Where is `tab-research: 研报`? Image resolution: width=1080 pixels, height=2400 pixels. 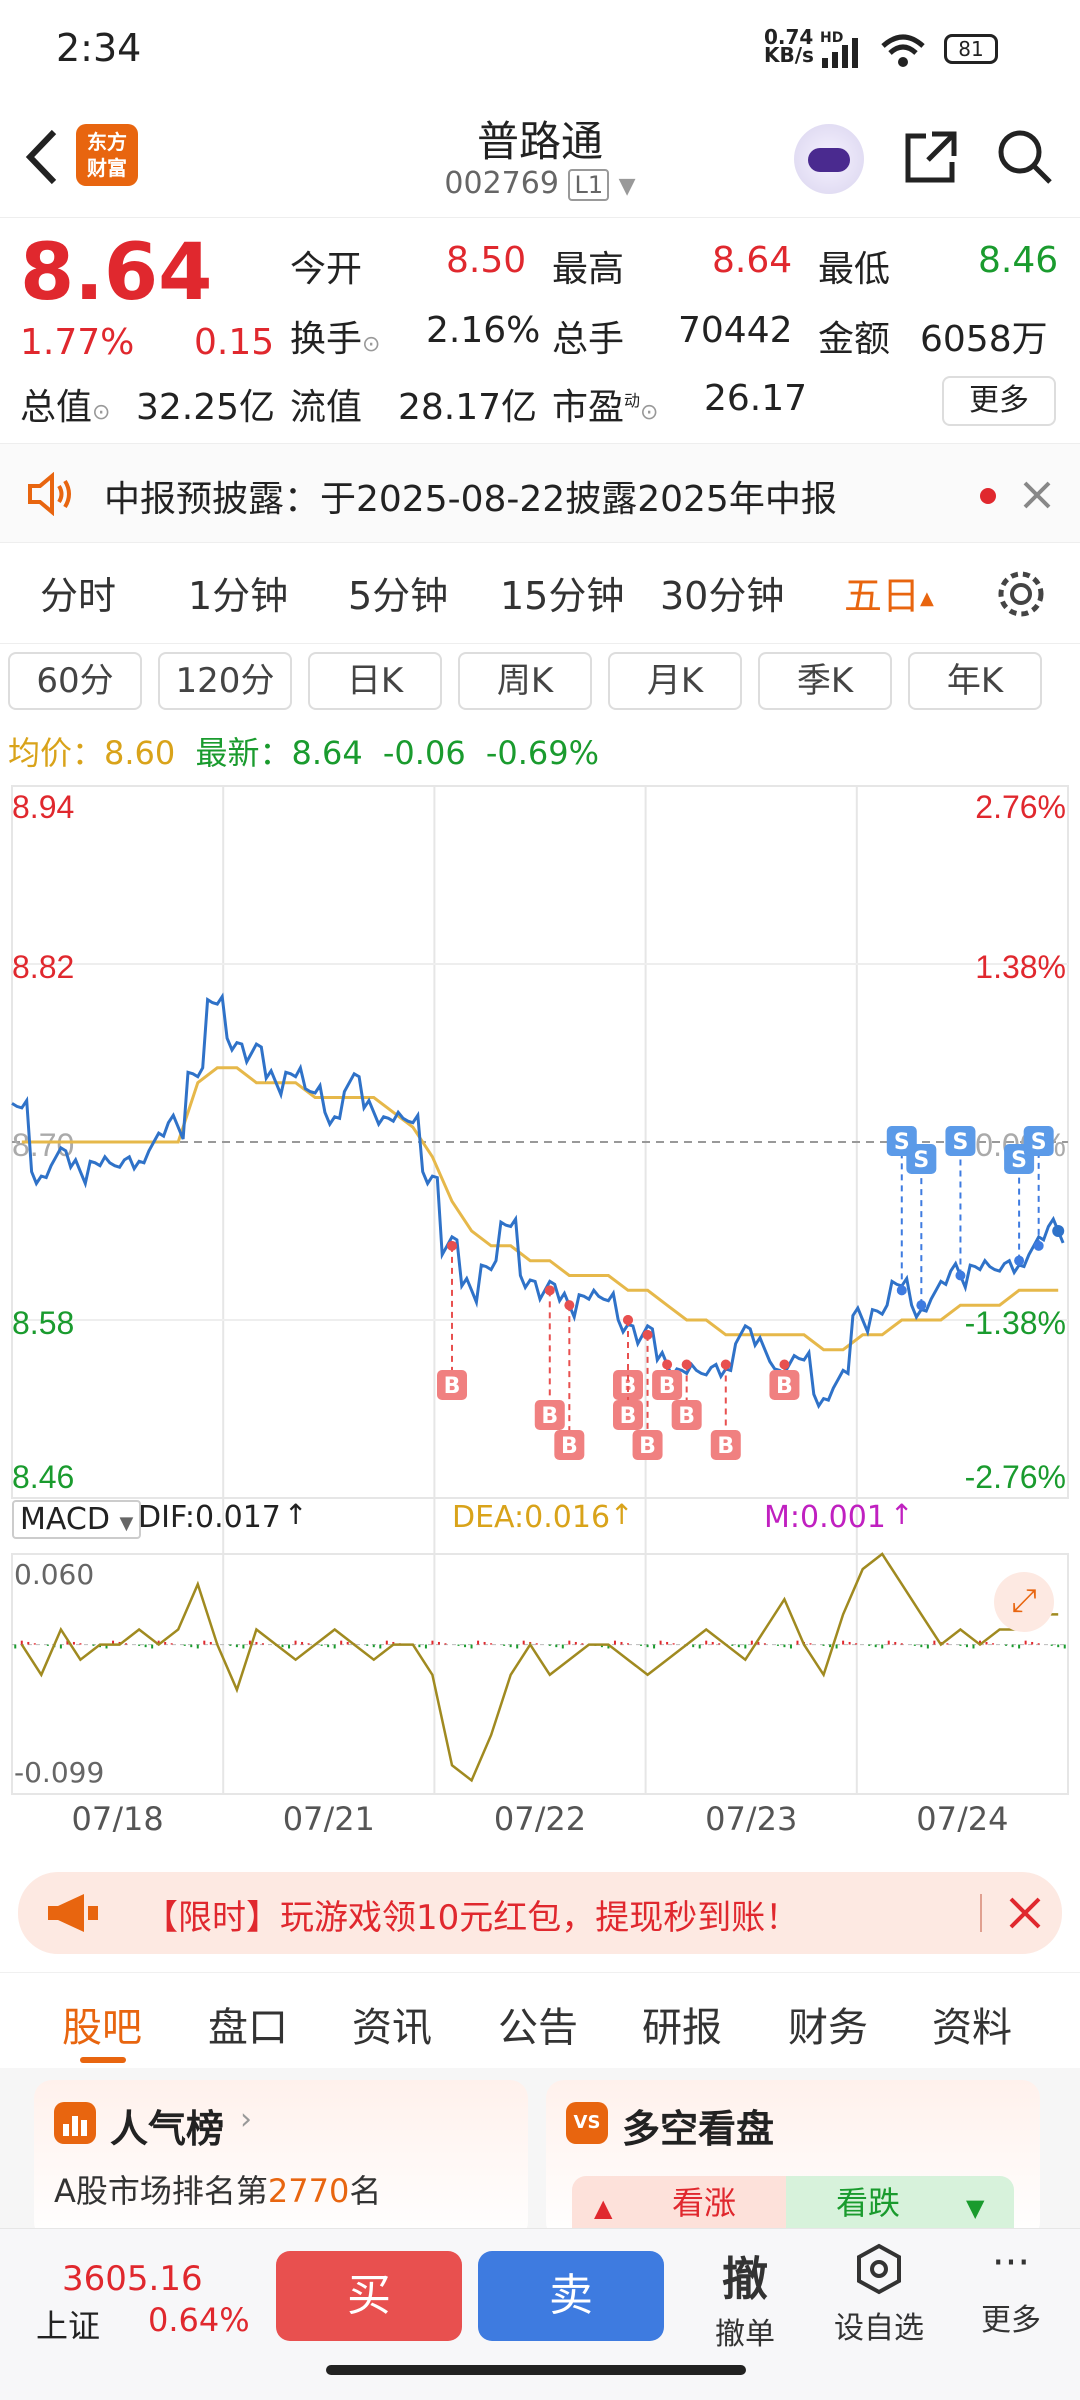
tab-research: 研报 is located at coordinates (682, 2028).